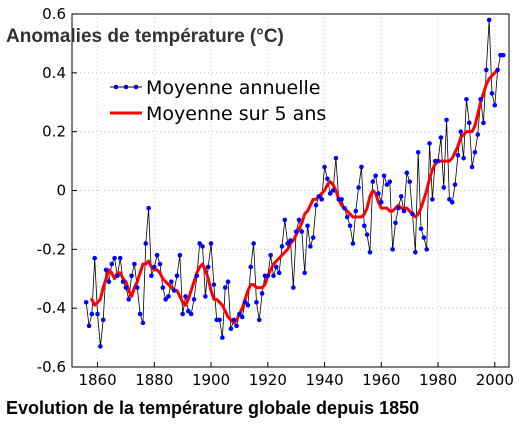 This screenshot has height=429, width=526. Describe the element at coordinates (324, 380) in the screenshot. I see `x-tick-label: 1940` at that location.